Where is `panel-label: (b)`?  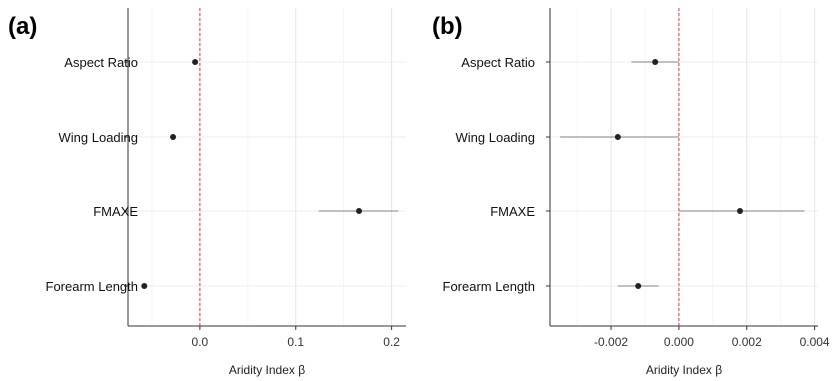 panel-label: (b) is located at coordinates (447, 26).